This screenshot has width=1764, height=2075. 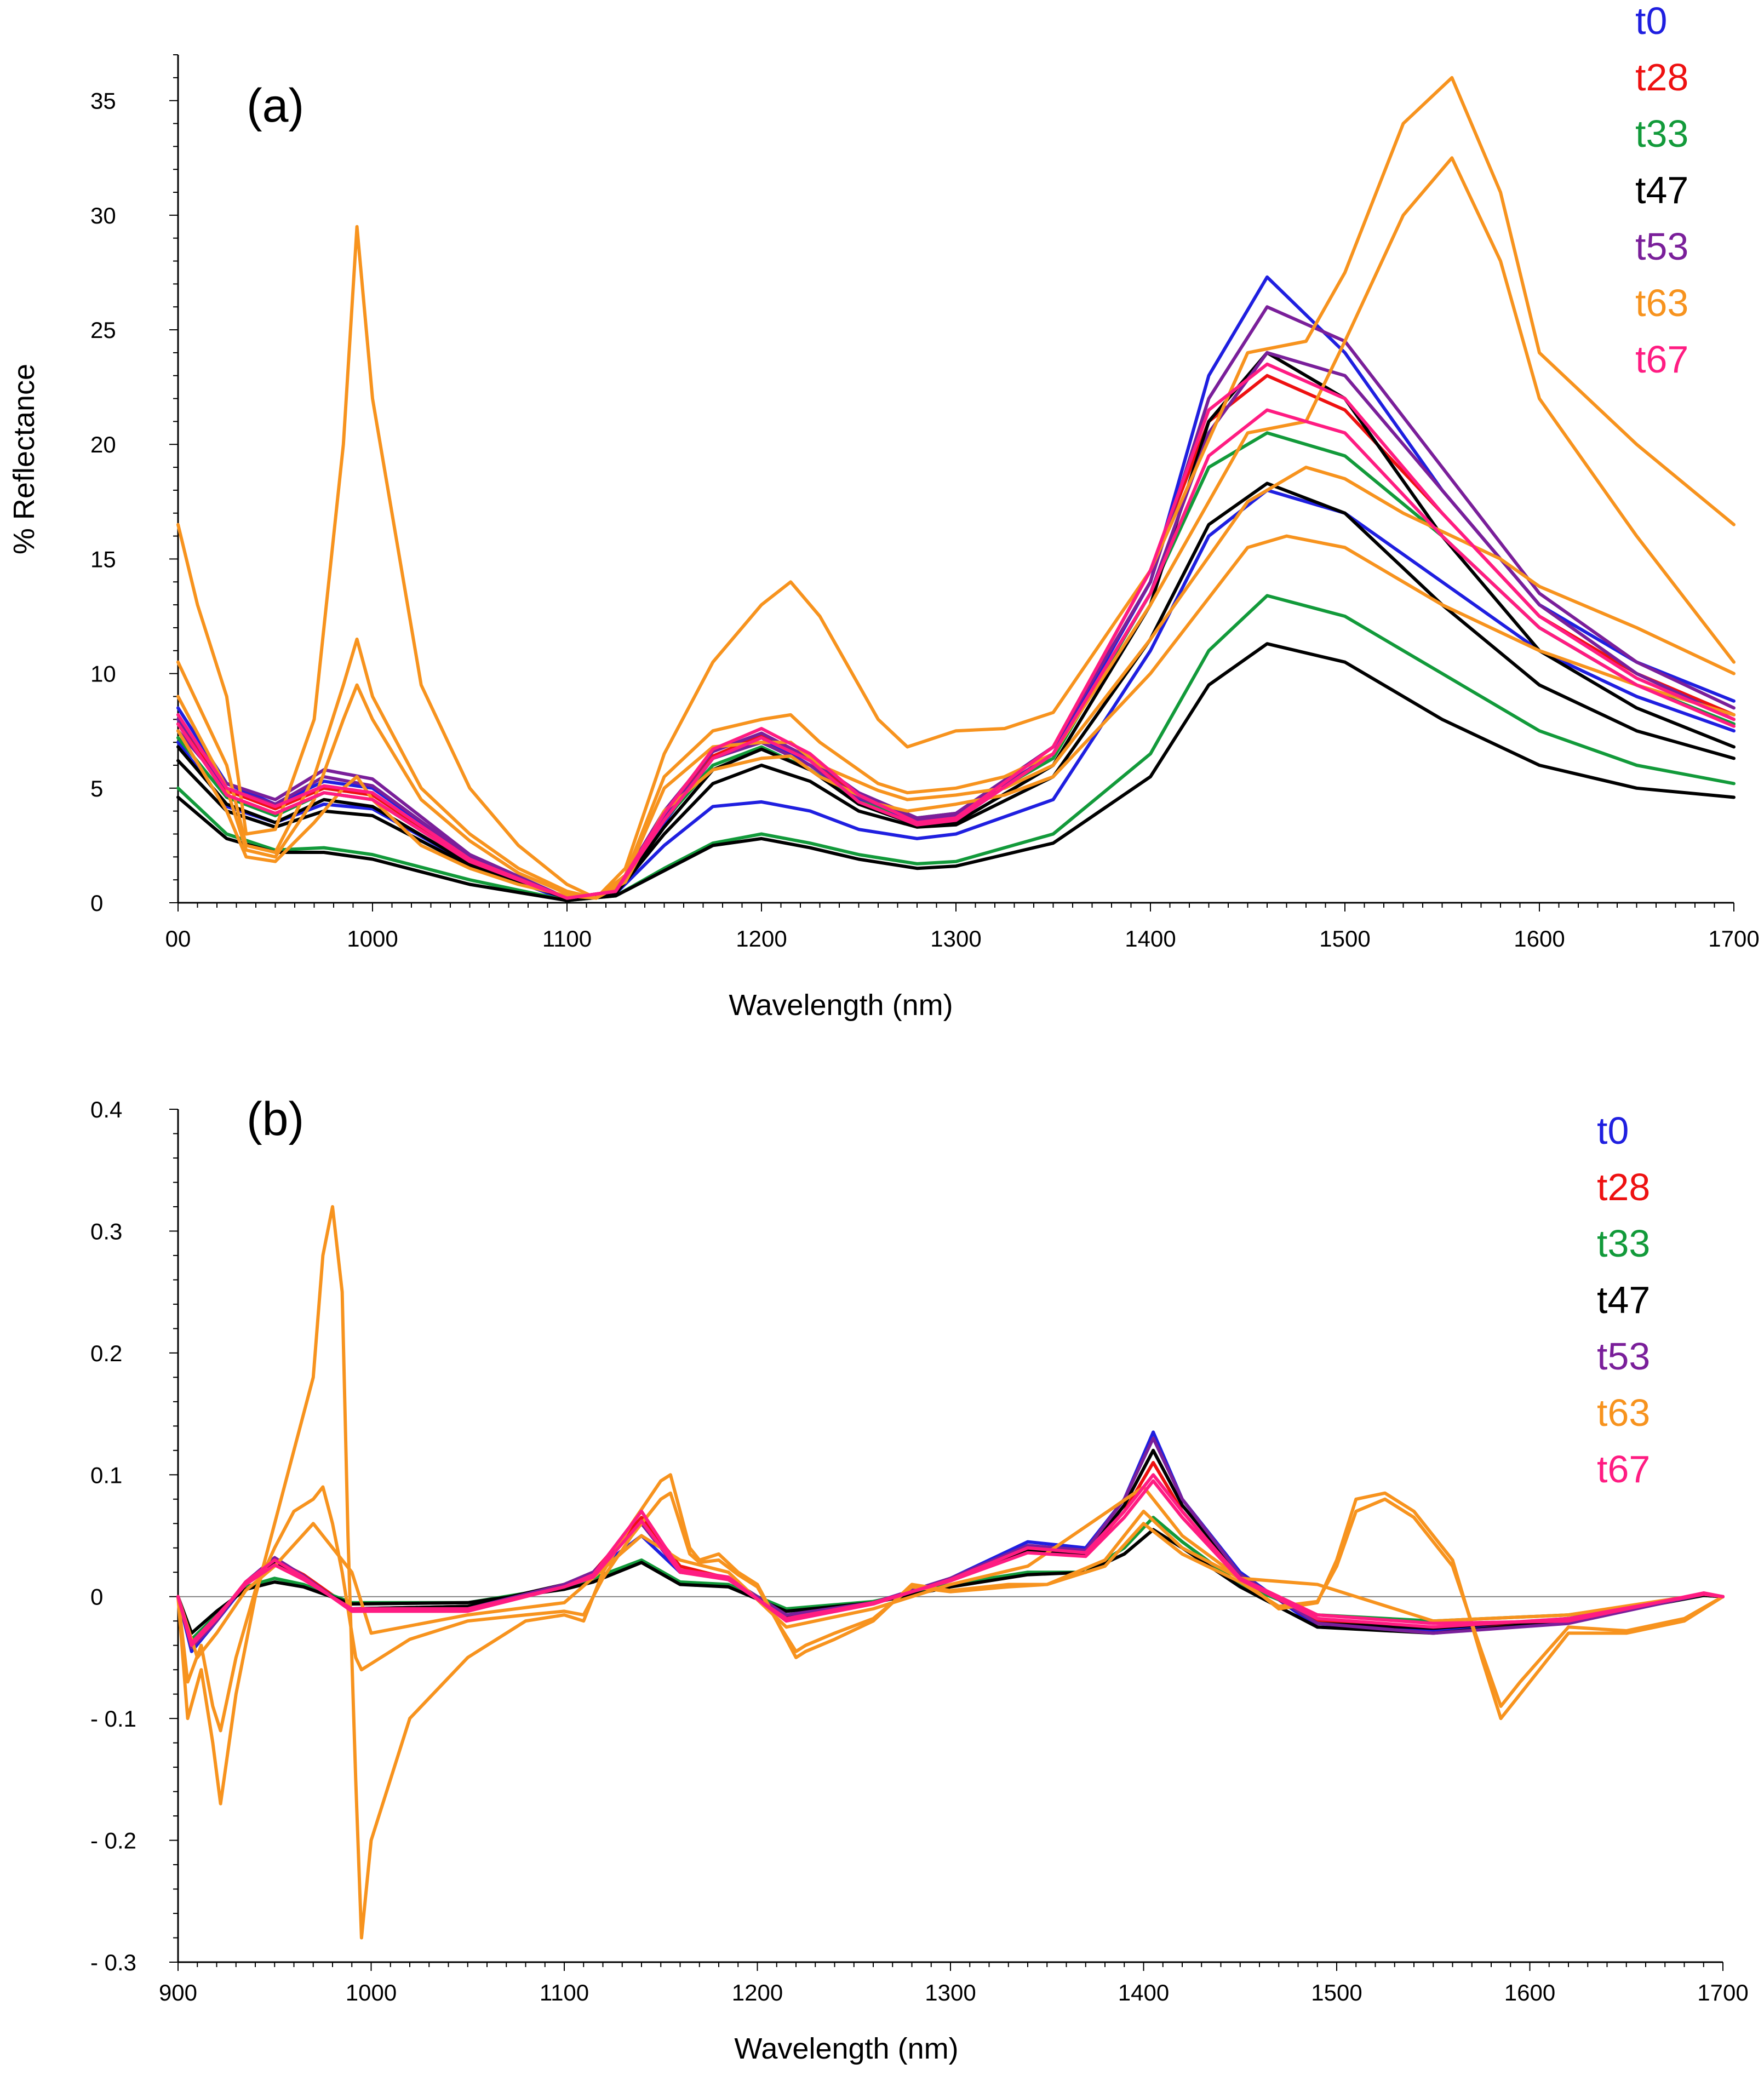 I want to click on y-tick-label: 15, so click(x=103, y=559).